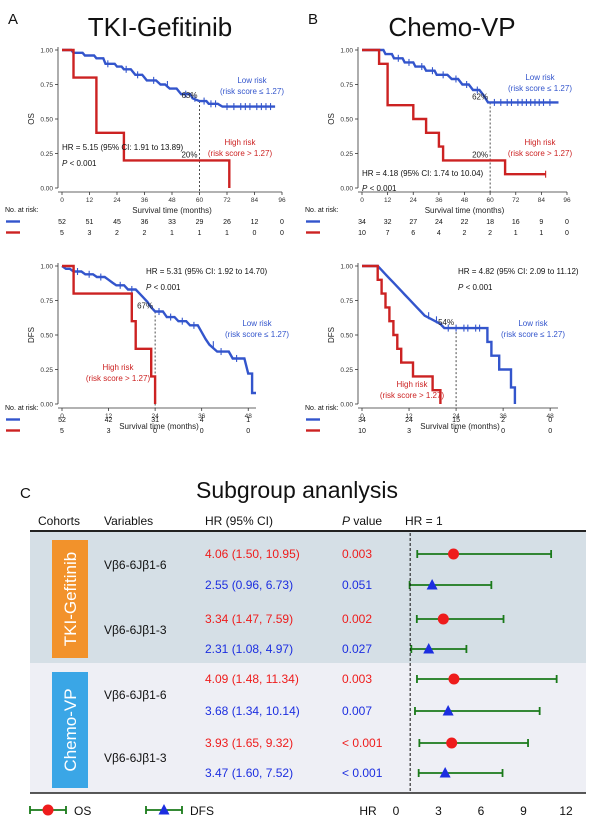 Image resolution: width=595 pixels, height=824 pixels. I want to click on percent-annotation: 62%, so click(480, 96).